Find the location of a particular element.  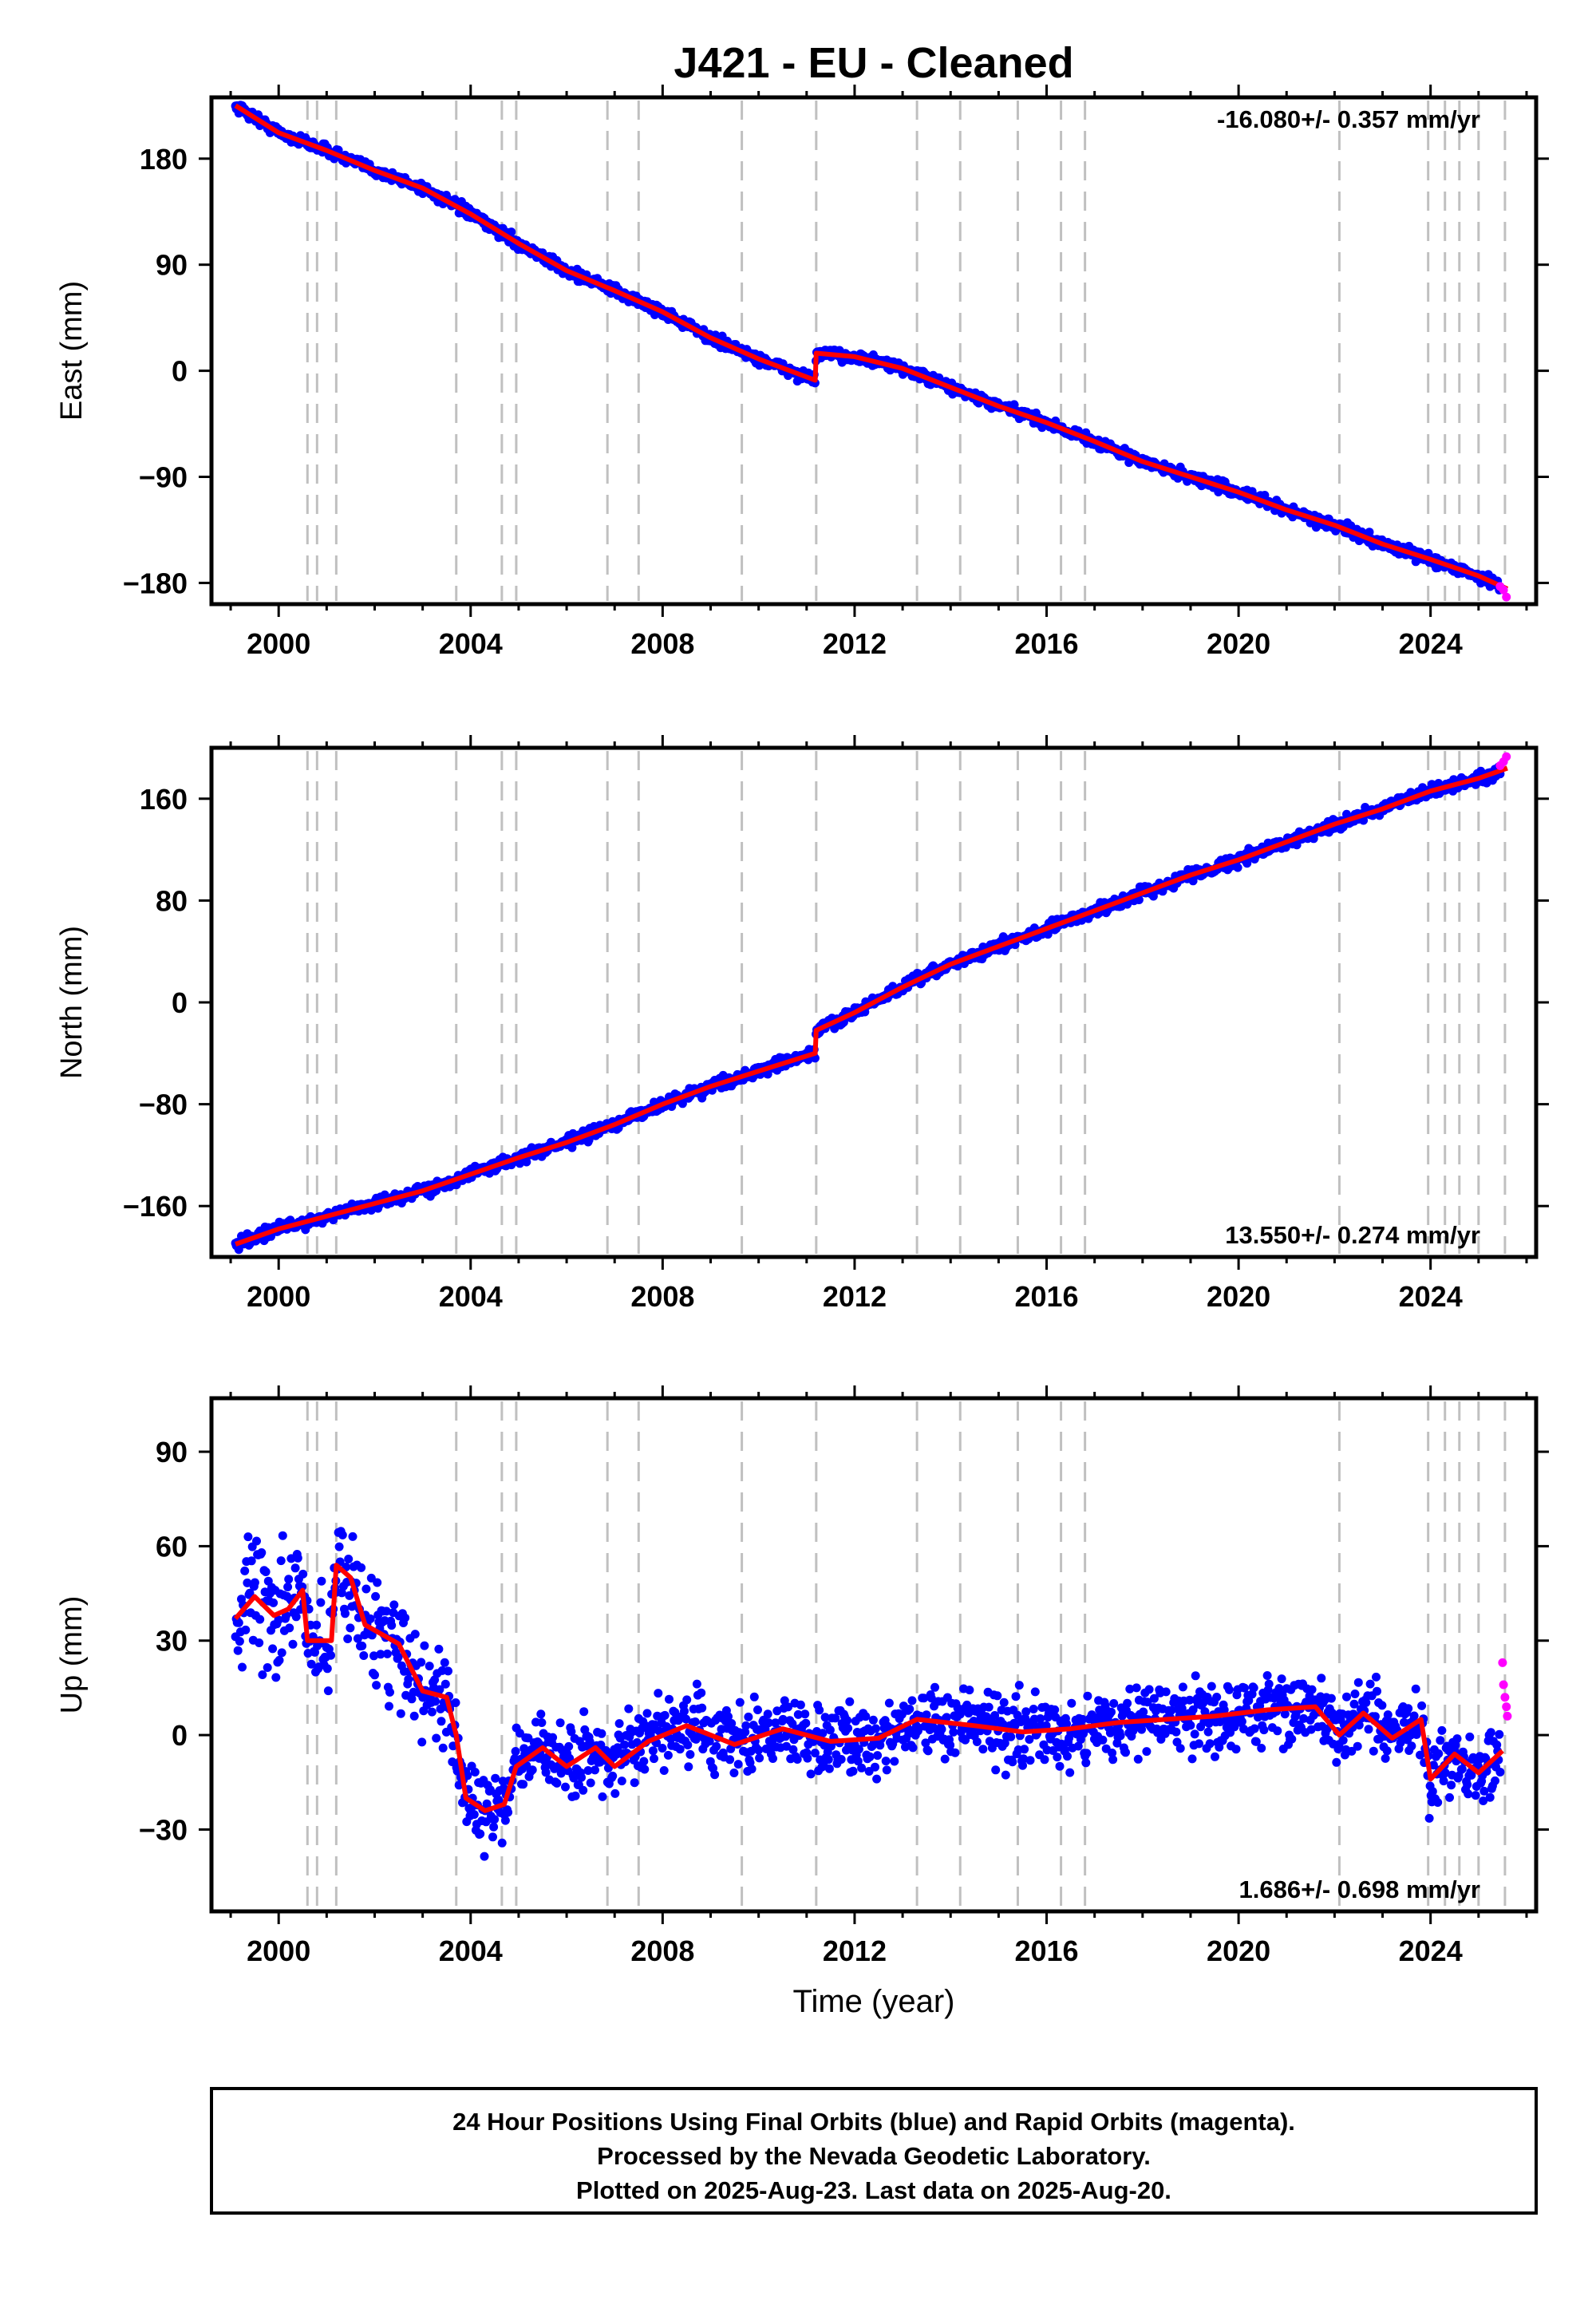

x-tick-label: 2000 is located at coordinates (278, 1951).